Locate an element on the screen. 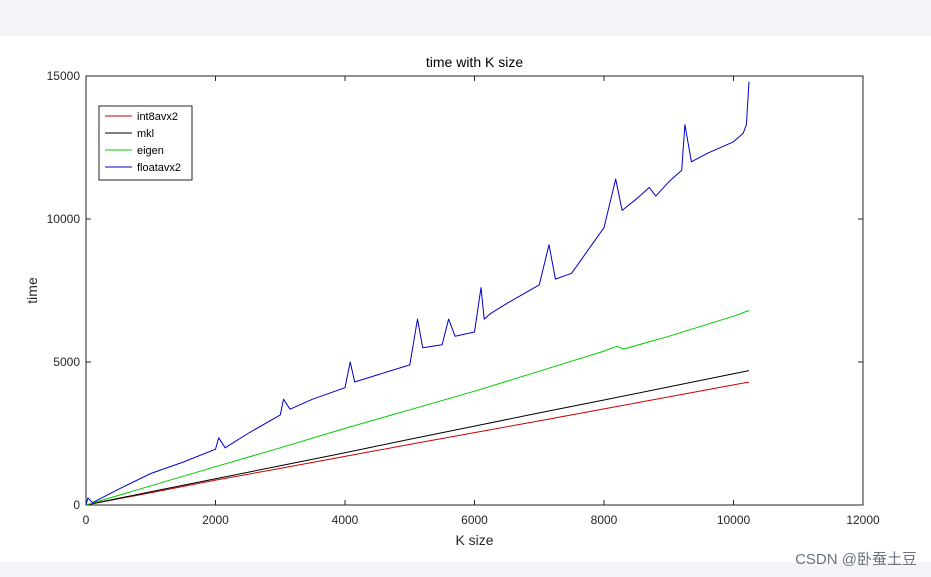 The height and width of the screenshot is (577, 931). y-tick-label: 10000 is located at coordinates (64, 219).